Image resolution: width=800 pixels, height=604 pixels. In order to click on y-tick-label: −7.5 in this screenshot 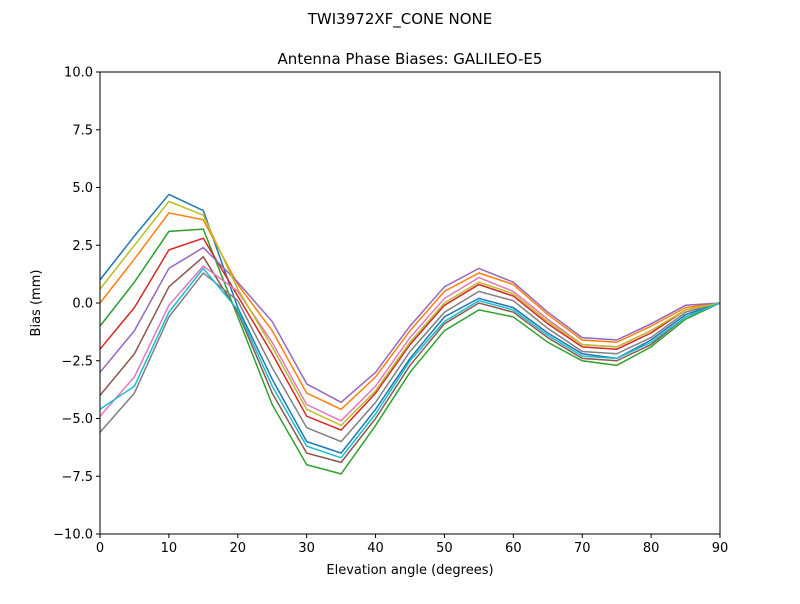, I will do `click(77, 477)`.